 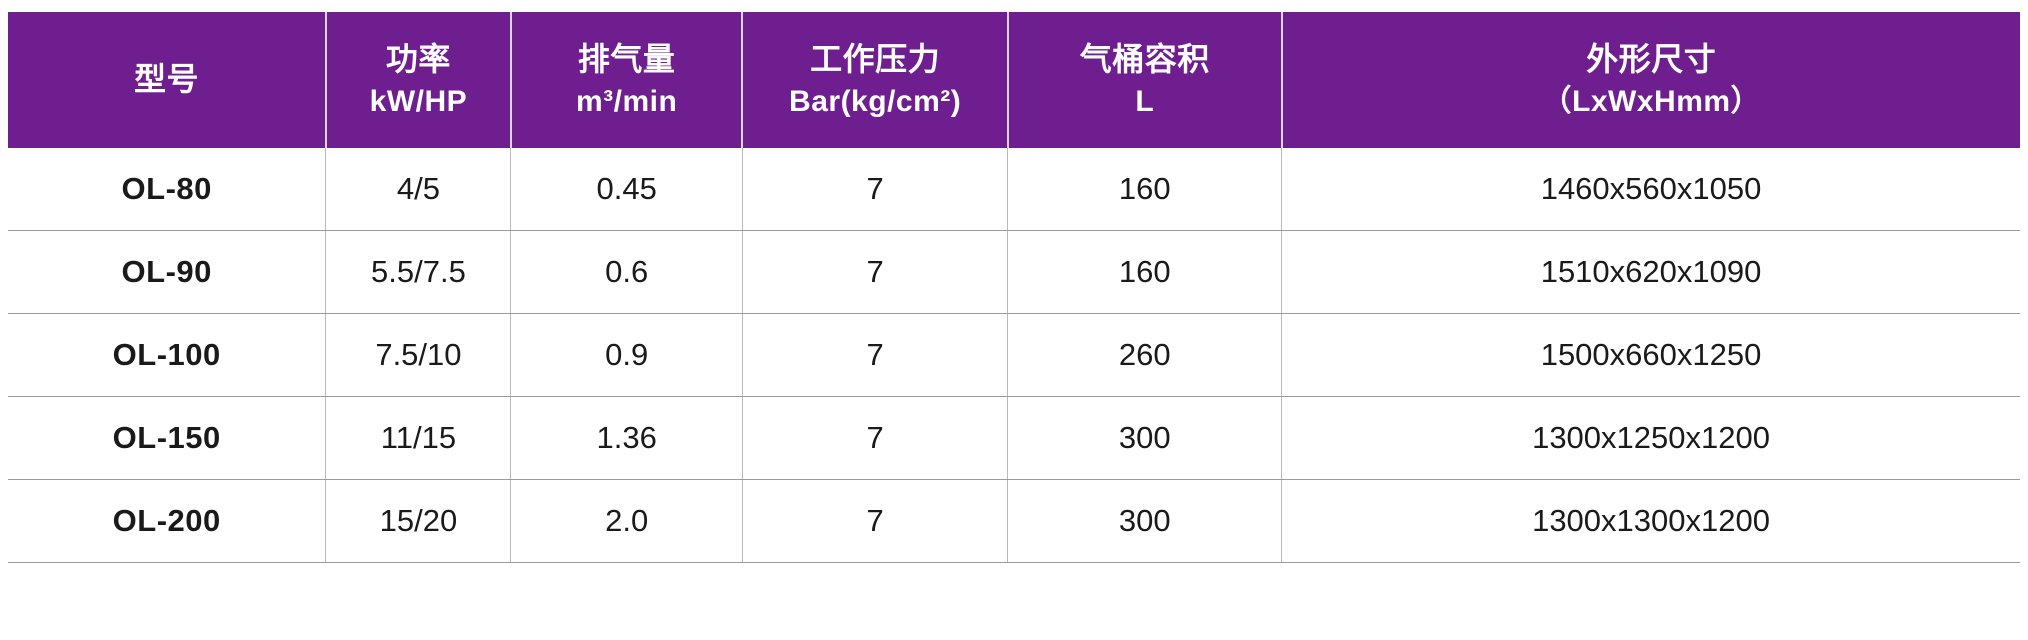 I want to click on column-header-dimensions-main: 外形尺寸, so click(x=1651, y=58).